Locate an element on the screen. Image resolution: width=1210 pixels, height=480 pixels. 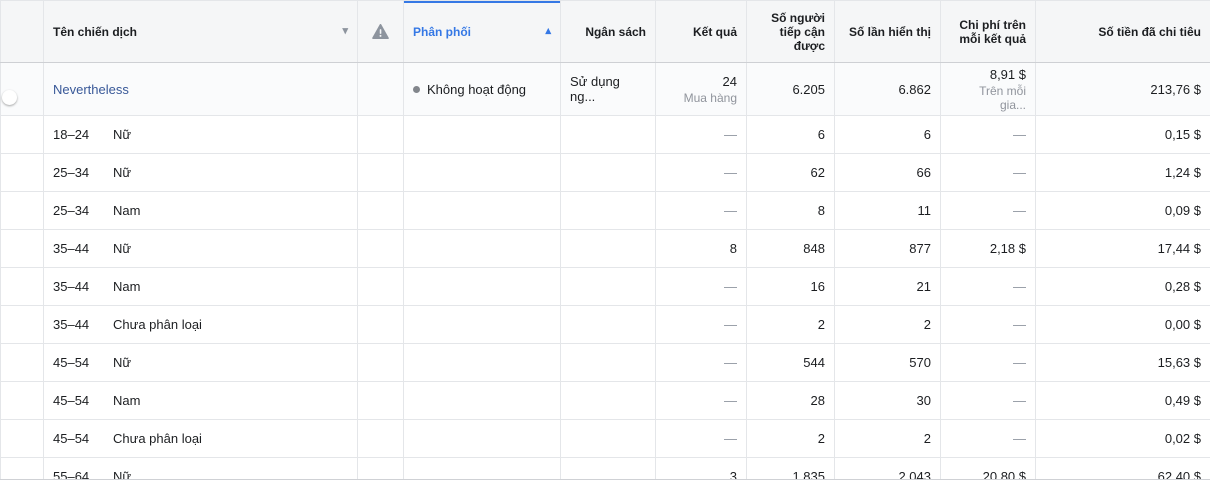
column-header-budget: Ngân sách is located at coordinates (608, 31).